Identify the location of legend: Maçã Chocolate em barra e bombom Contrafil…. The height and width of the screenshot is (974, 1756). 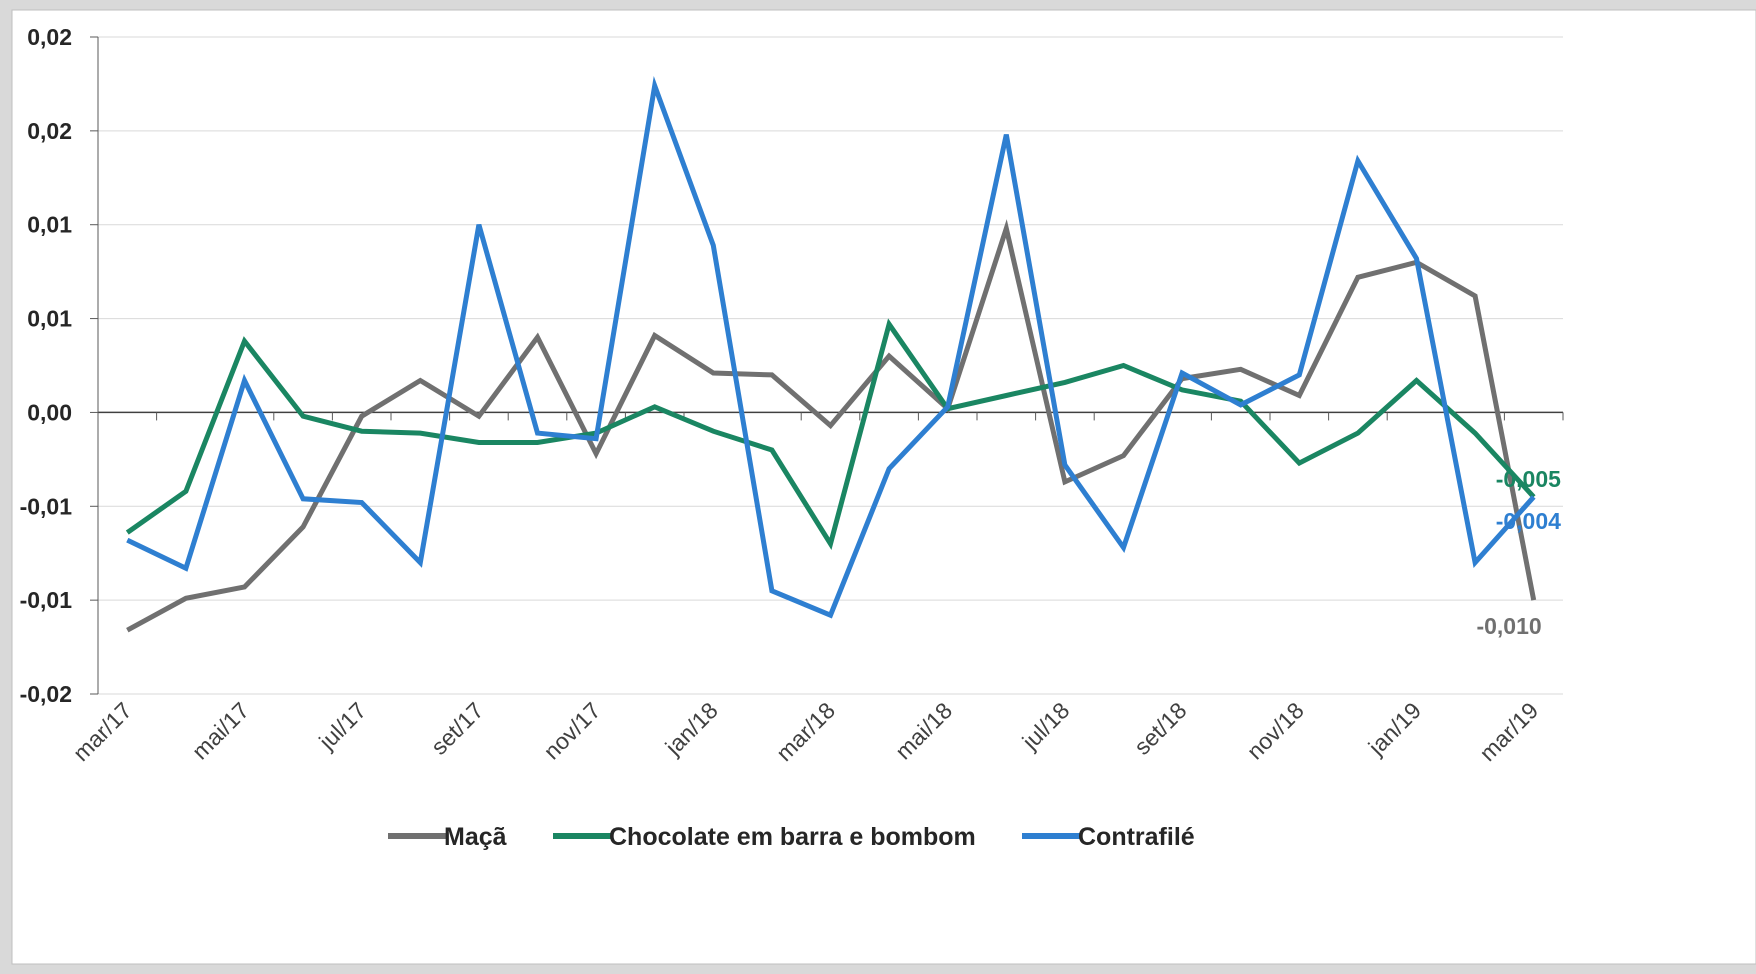
(791, 837).